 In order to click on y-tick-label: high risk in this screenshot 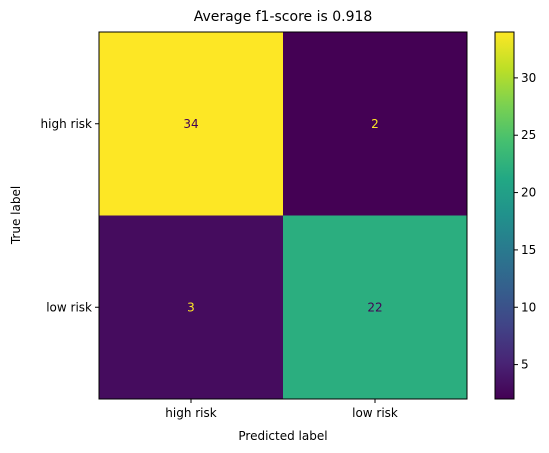, I will do `click(66, 124)`.